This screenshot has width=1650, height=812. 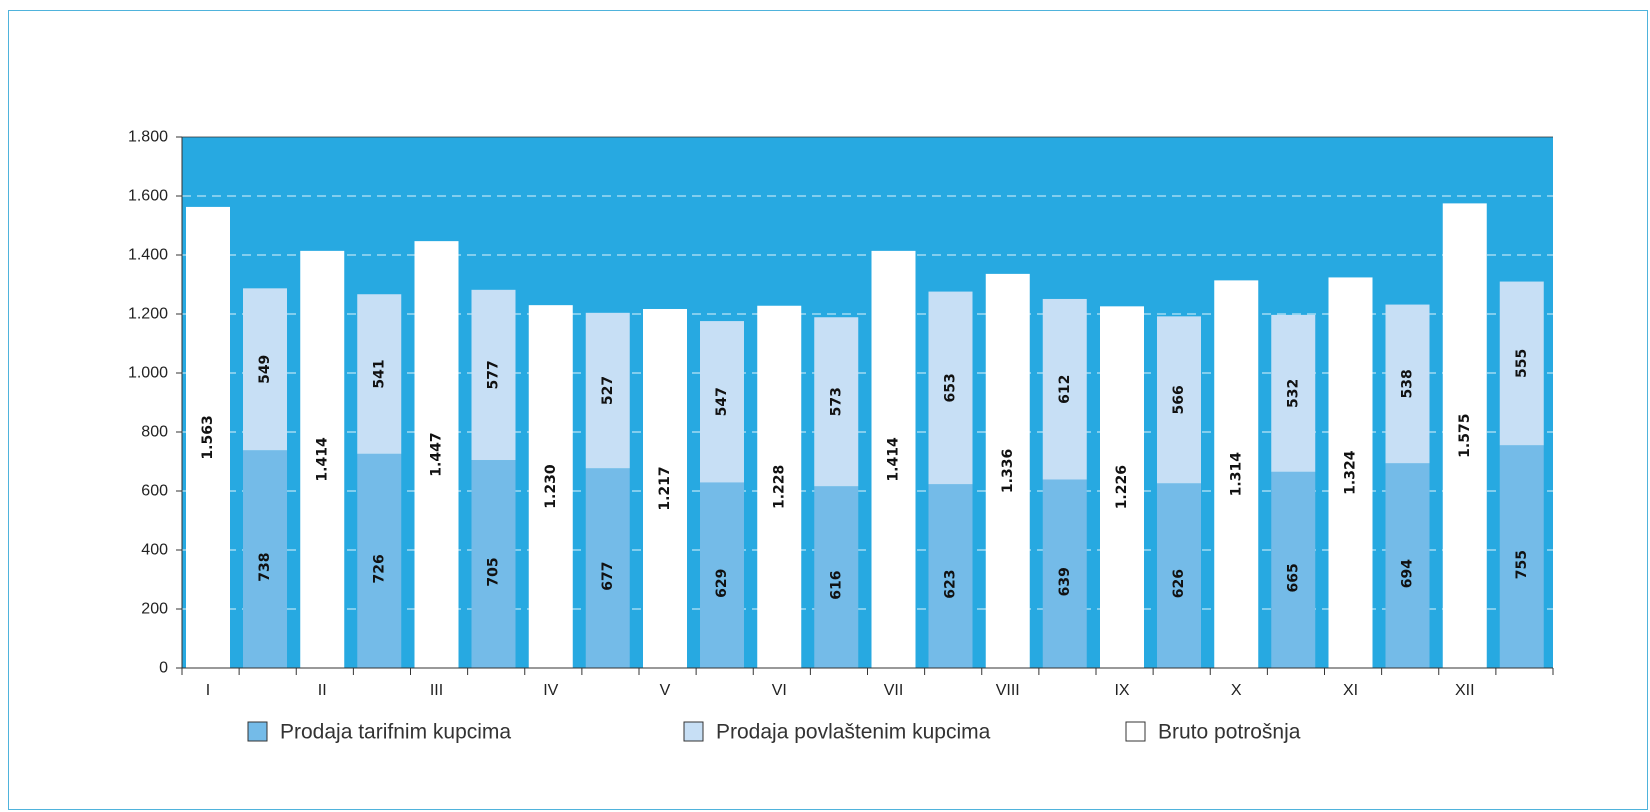 I want to click on bar-tarifni-v, so click(x=722, y=575).